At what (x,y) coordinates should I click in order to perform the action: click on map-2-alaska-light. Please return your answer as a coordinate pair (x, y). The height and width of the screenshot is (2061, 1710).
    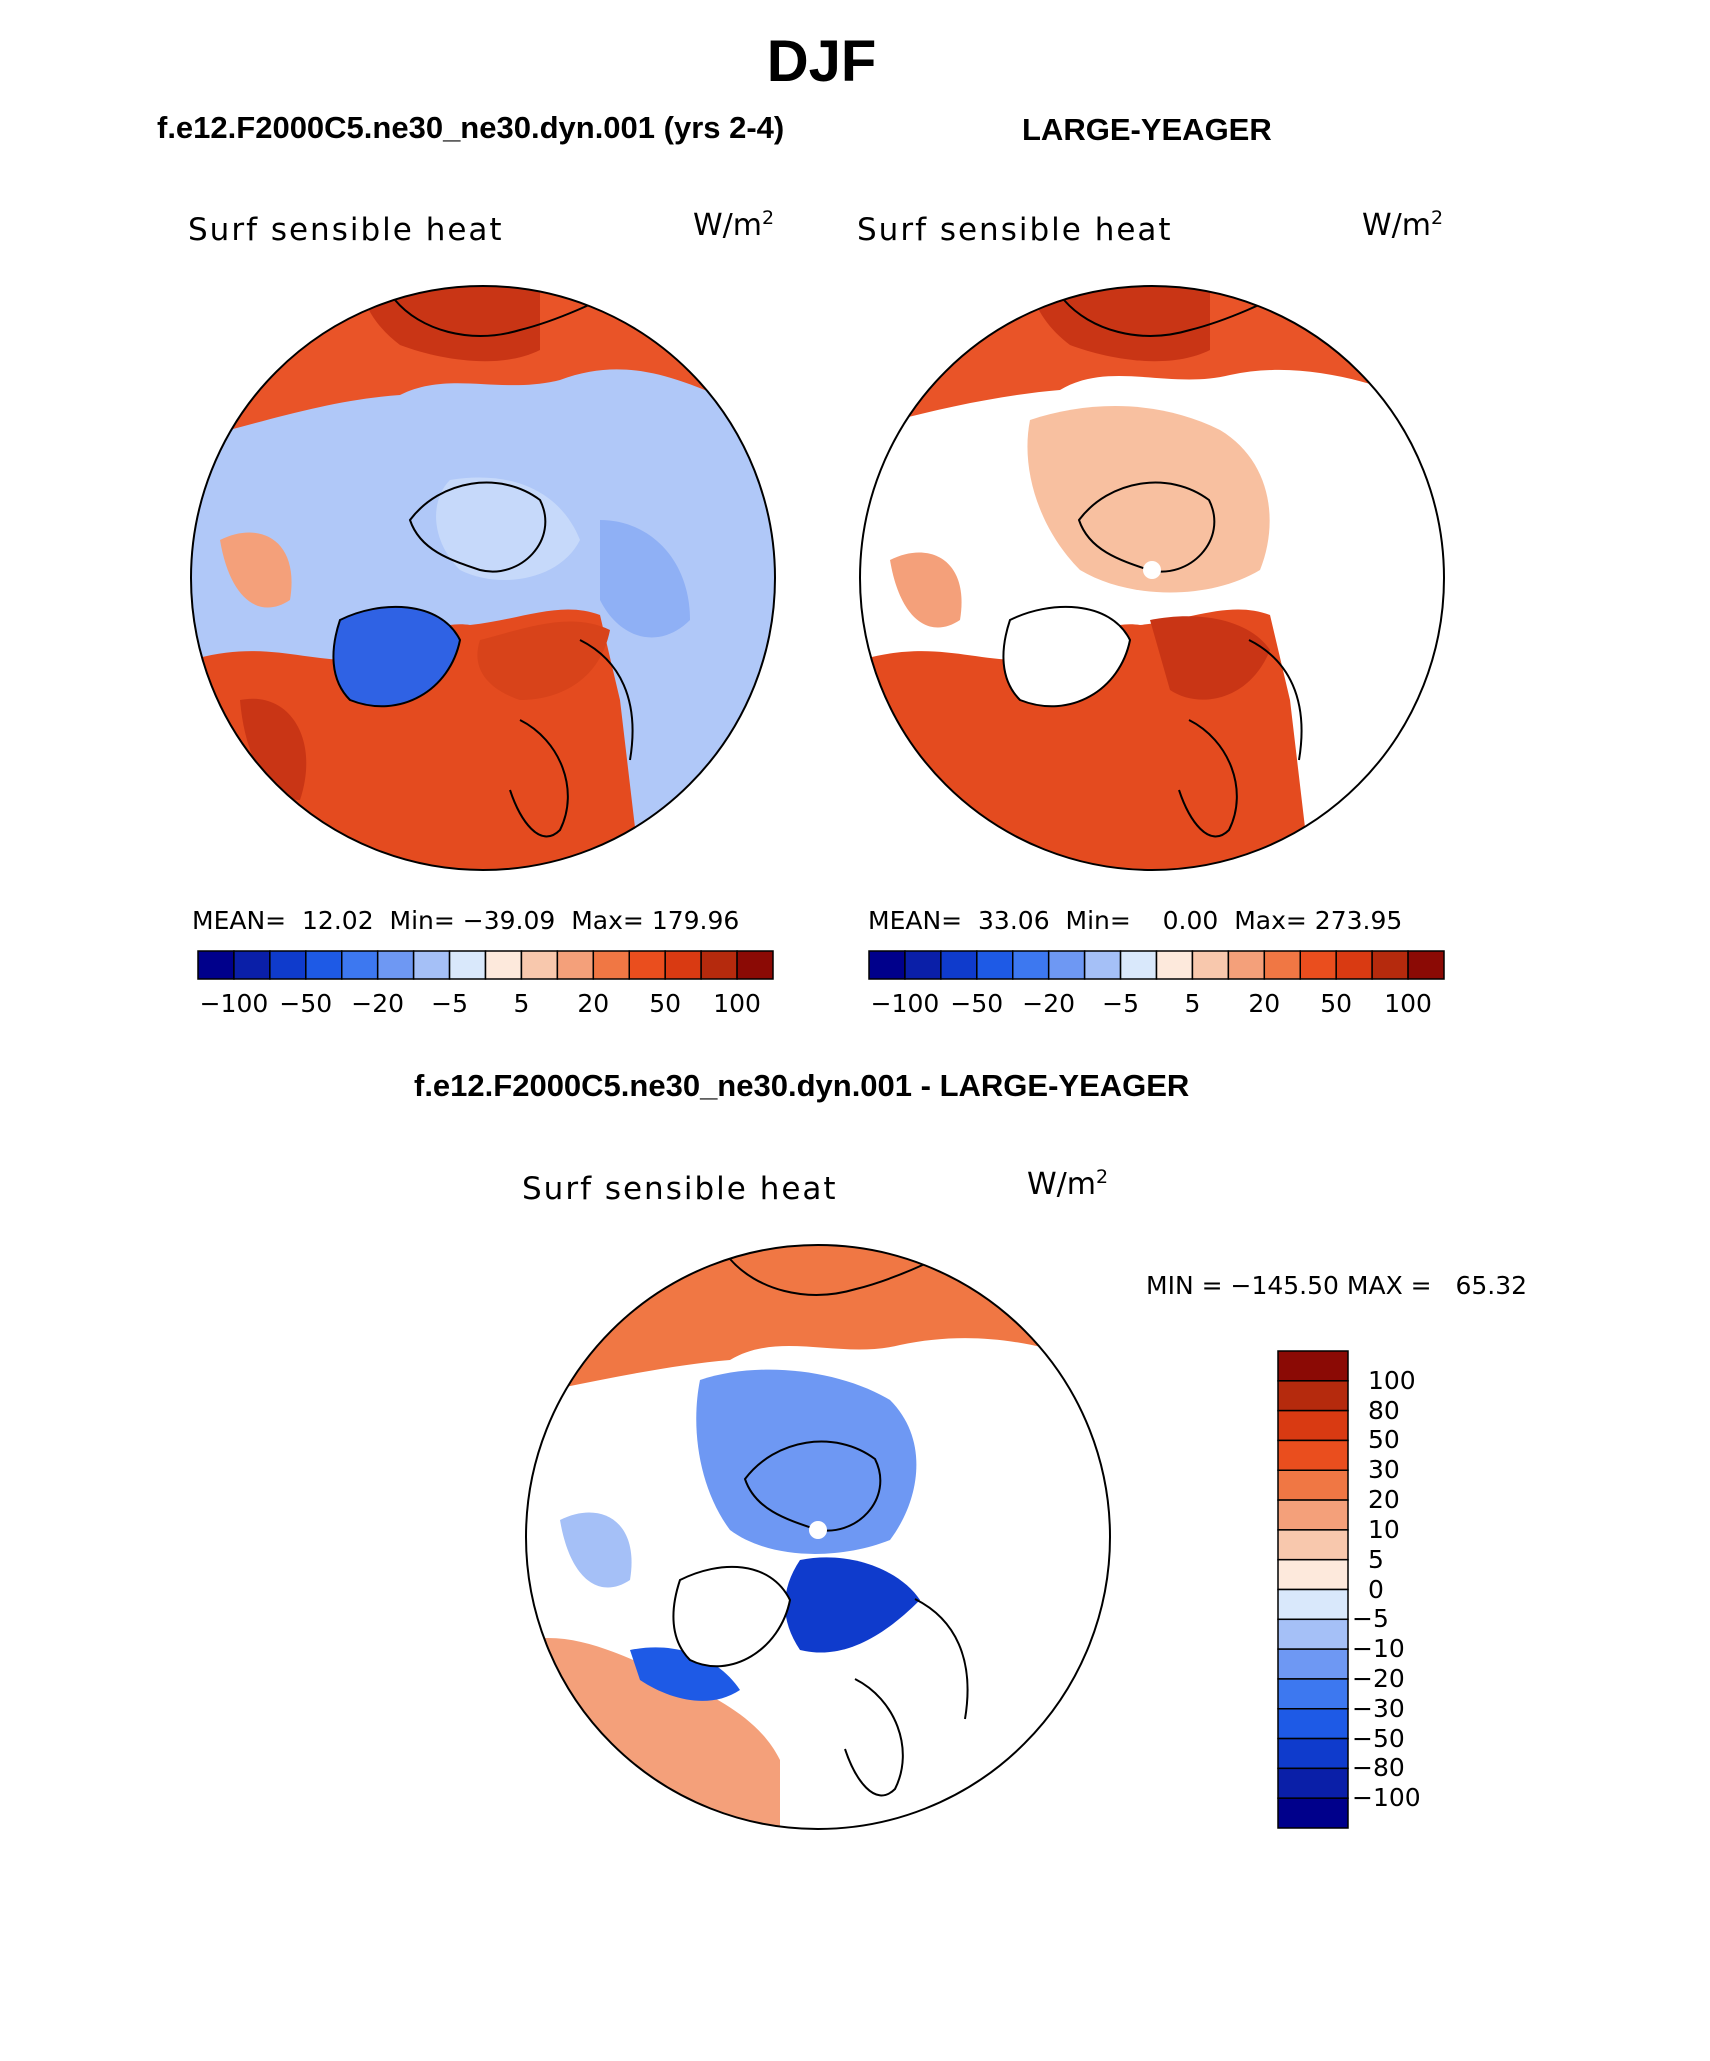
    Looking at the image, I should click on (926, 590).